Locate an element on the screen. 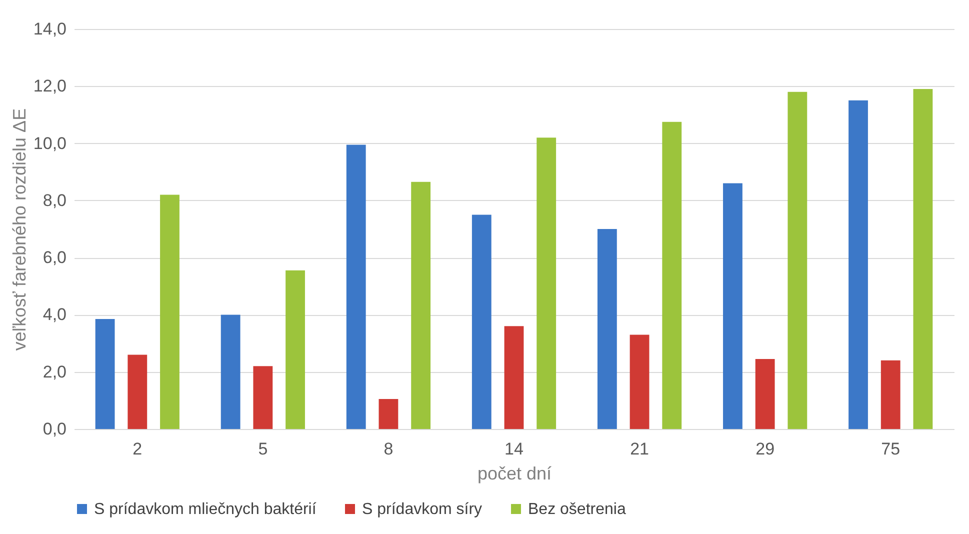 The height and width of the screenshot is (534, 969). y-tick-label: 8,0 is located at coordinates (54, 200).